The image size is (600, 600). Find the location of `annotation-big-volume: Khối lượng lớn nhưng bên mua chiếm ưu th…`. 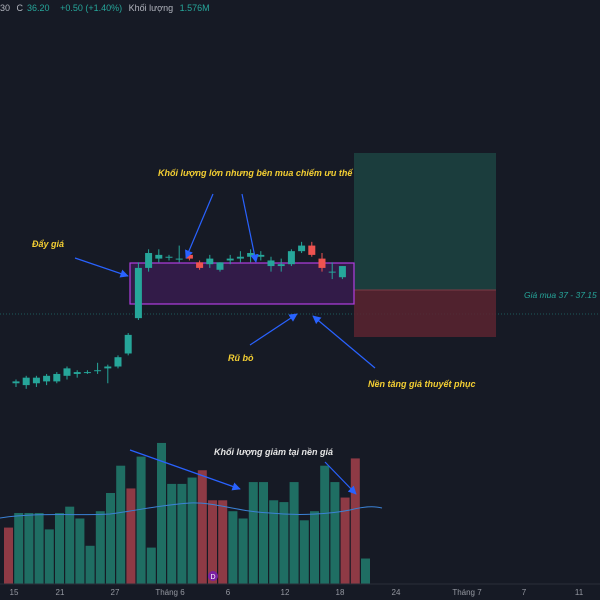

annotation-big-volume: Khối lượng lớn nhưng bên mua chiếm ưu th… is located at coordinates (255, 173).